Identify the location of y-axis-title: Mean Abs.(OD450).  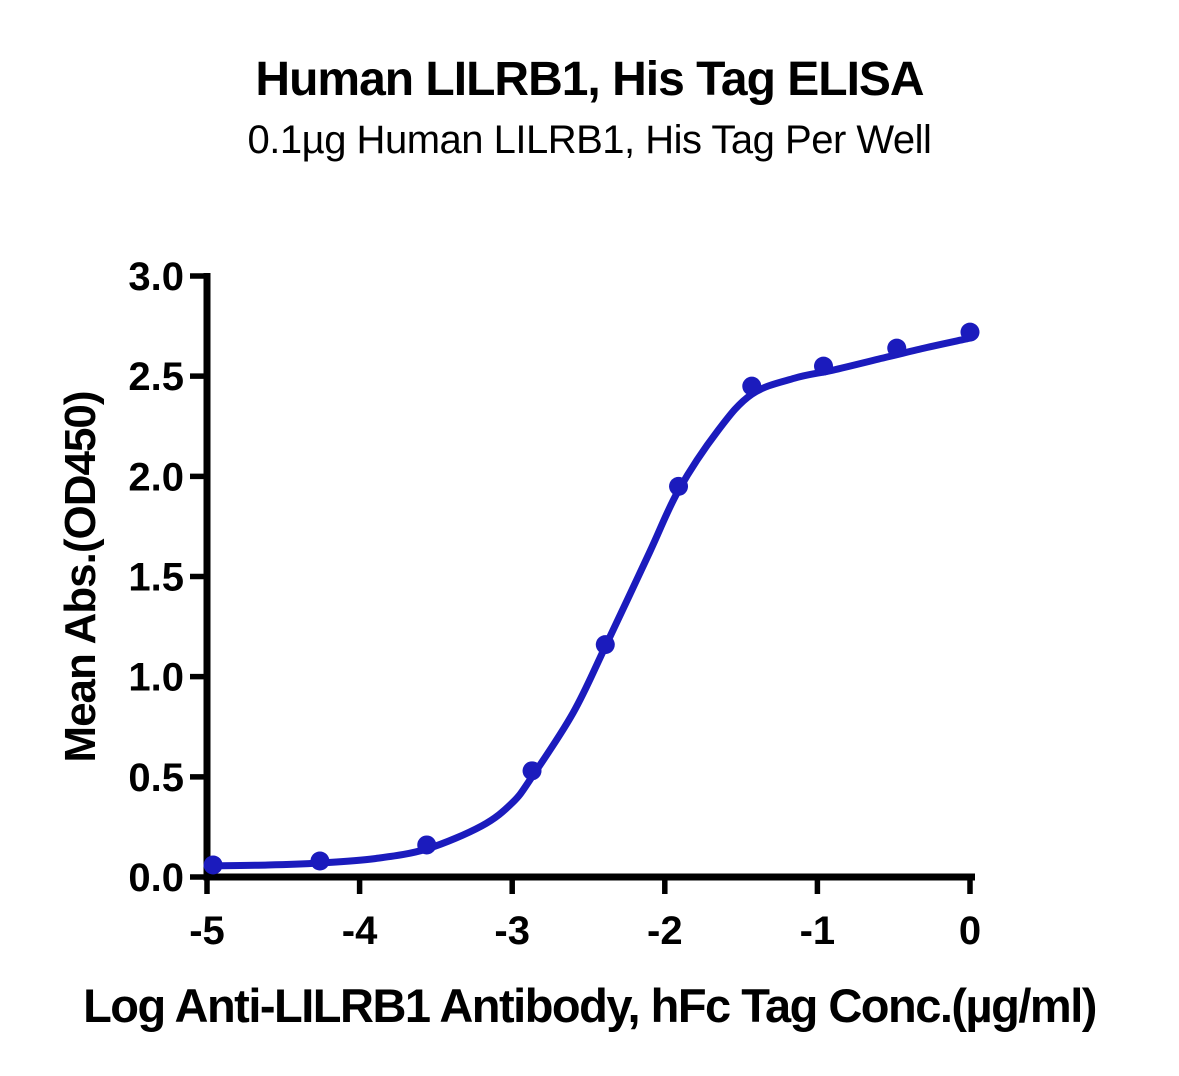
(80, 577).